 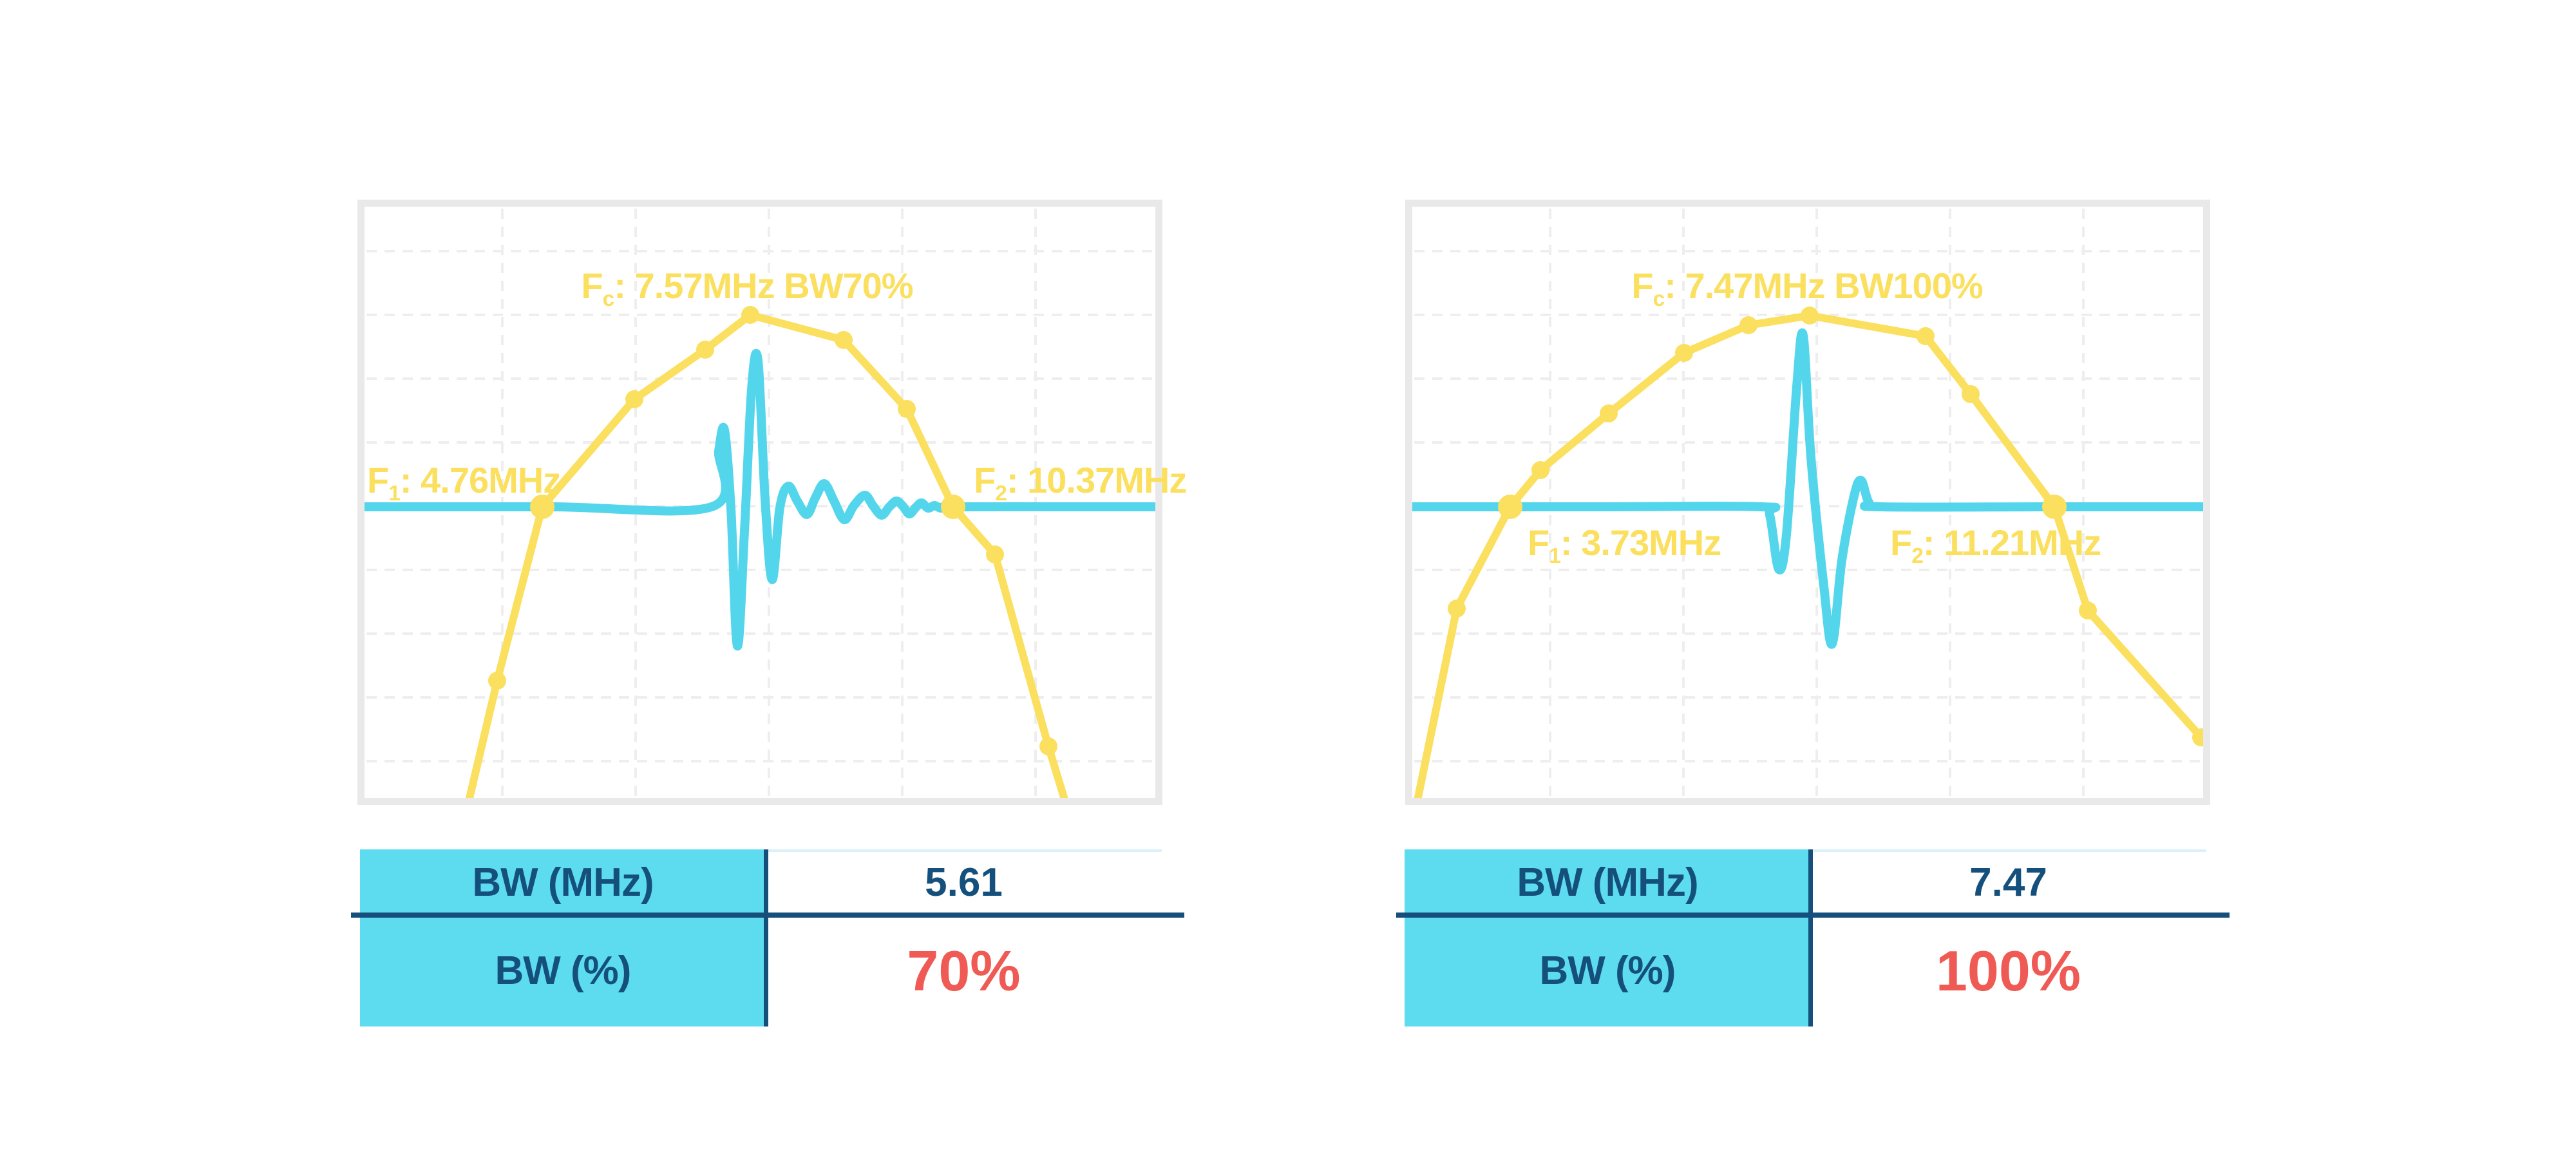 I want to click on bw-table-right: BW (MHz) 7.47 BW (%) 100%, so click(x=1805, y=937).